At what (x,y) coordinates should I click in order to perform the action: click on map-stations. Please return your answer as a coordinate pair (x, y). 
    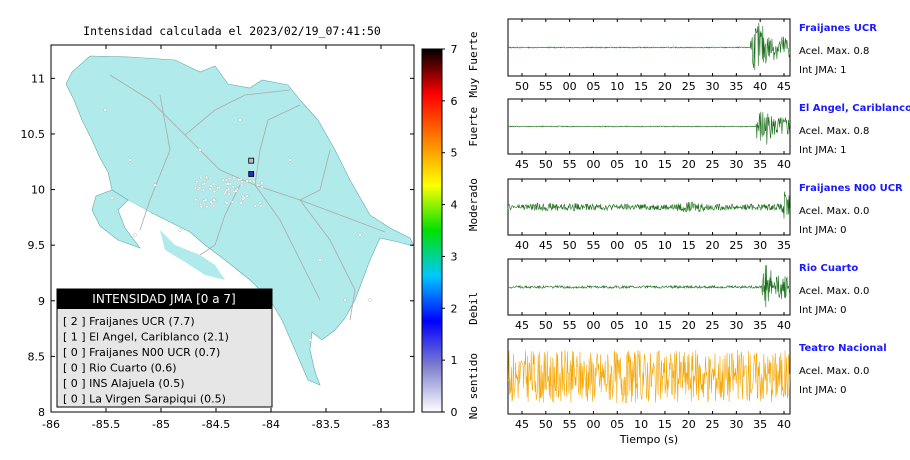
    Looking at the image, I should click on (251, 167).